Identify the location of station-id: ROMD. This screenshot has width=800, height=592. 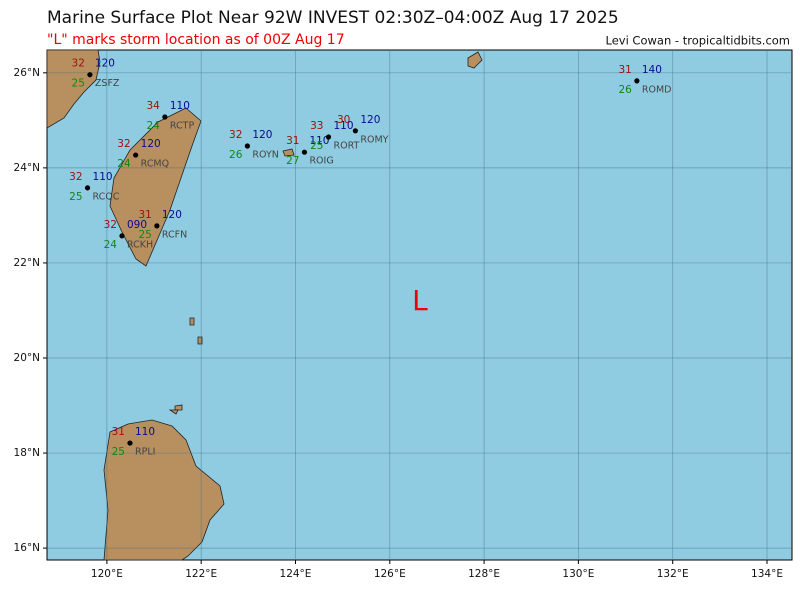
(657, 89).